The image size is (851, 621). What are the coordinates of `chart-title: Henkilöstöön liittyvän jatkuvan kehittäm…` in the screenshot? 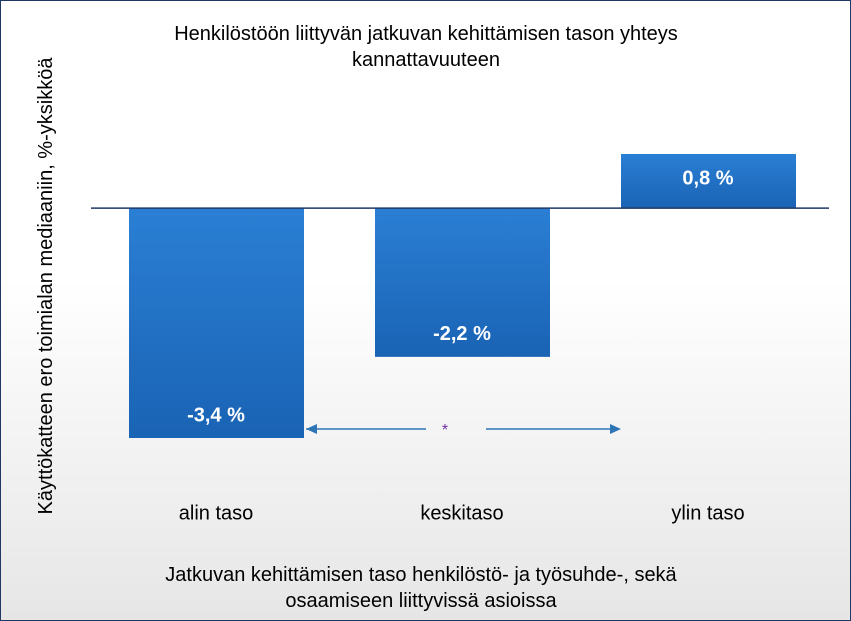 It's located at (426, 47).